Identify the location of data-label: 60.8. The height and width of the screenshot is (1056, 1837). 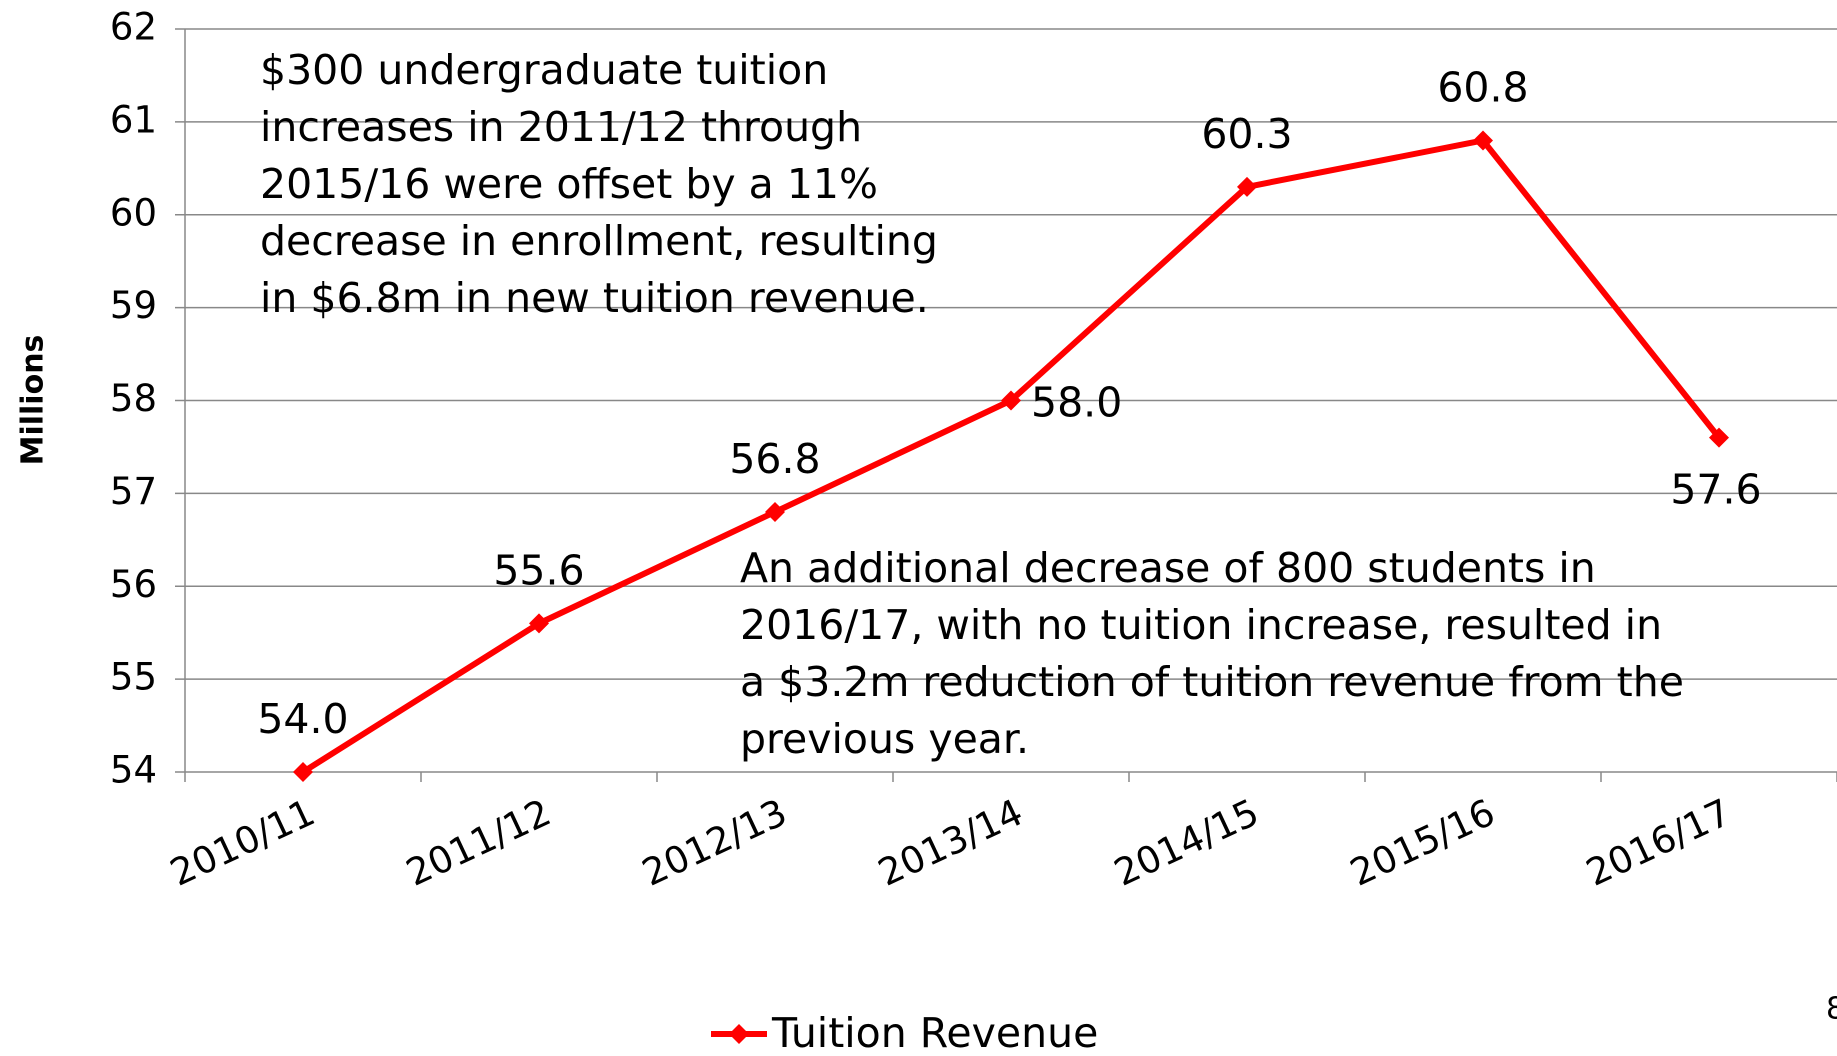
(1482, 87).